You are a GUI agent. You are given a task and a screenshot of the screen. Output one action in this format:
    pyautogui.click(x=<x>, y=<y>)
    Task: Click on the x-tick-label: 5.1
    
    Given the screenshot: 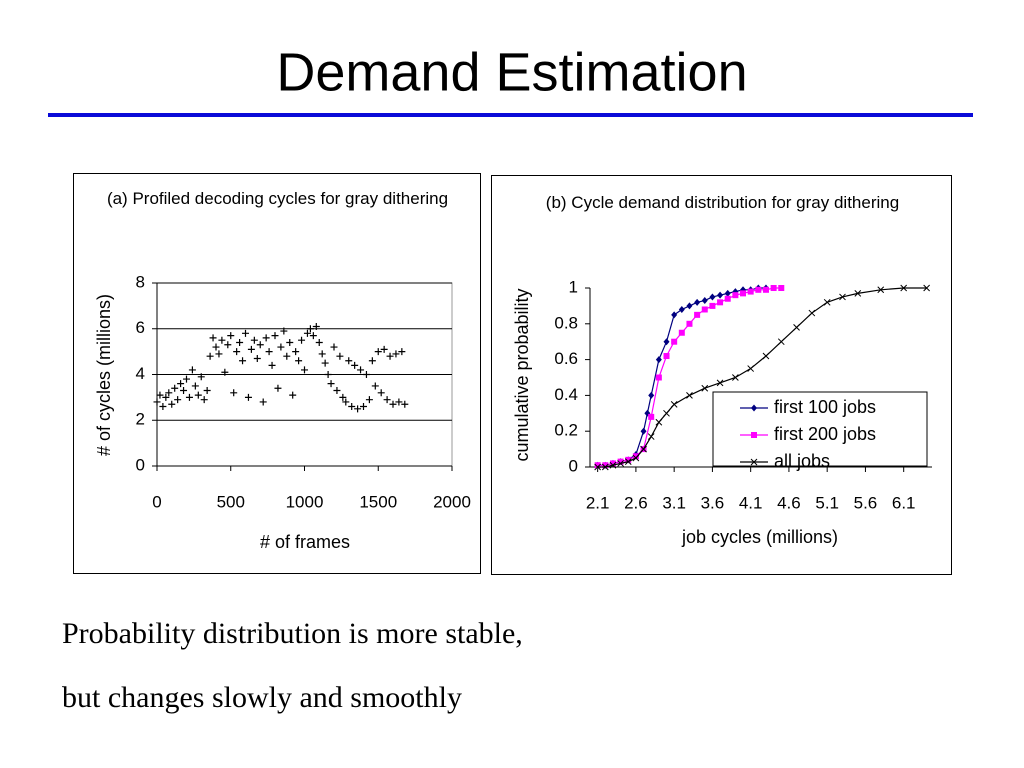 What is the action you would take?
    pyautogui.click(x=827, y=502)
    